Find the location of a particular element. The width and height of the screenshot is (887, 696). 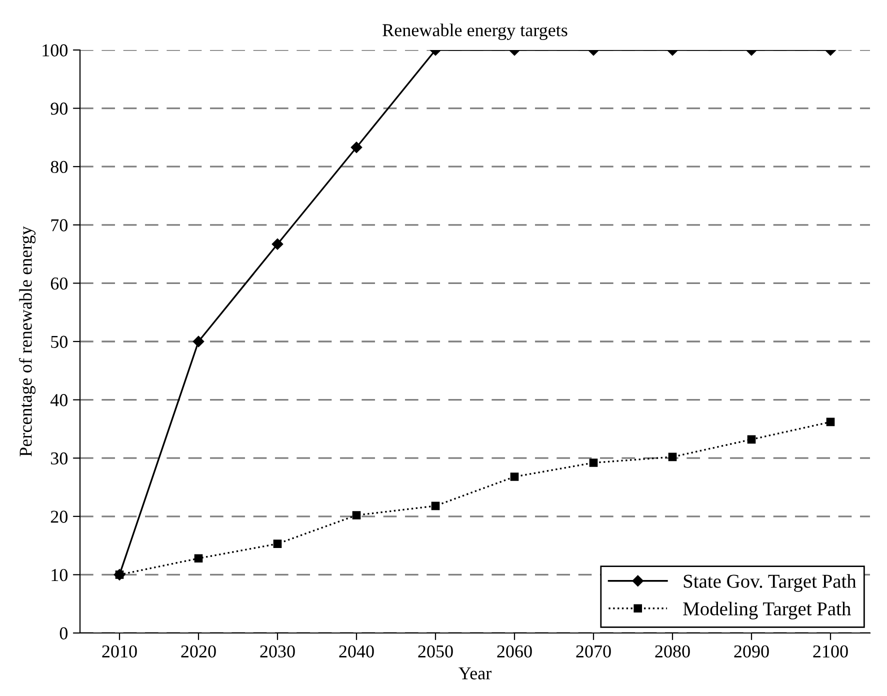

y-tick-label: 100 is located at coordinates (55, 50).